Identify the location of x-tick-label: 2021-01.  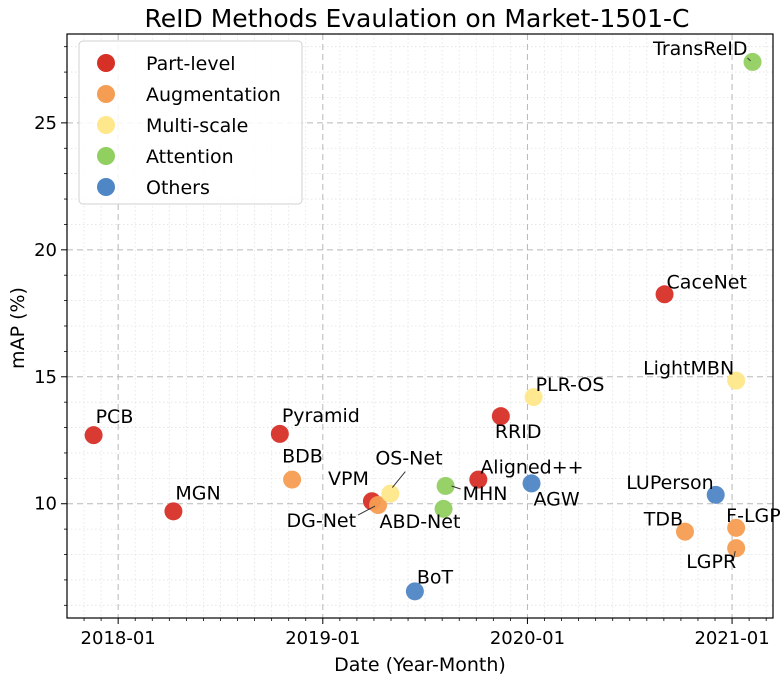
(731, 638).